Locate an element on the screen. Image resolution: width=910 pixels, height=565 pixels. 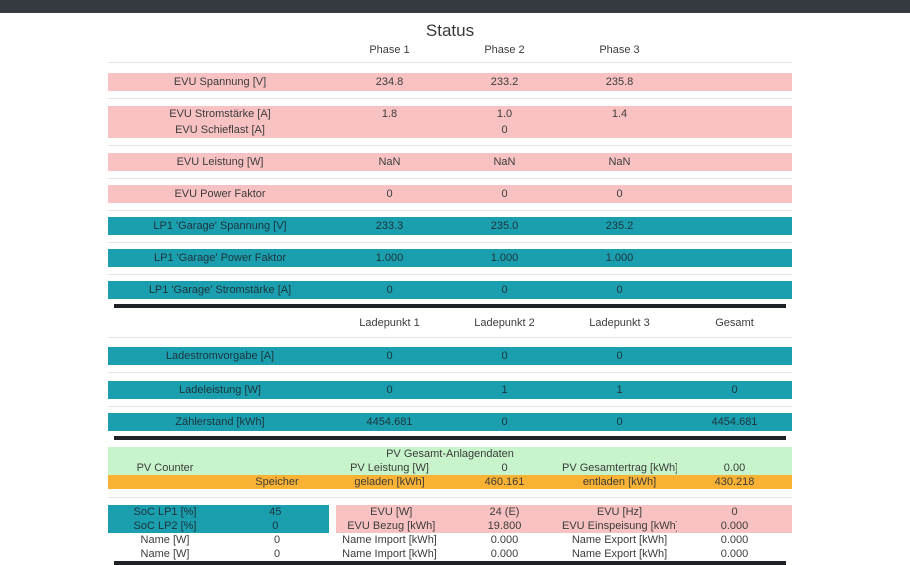
ladestromvorgabe-gesamt is located at coordinates (734, 356).